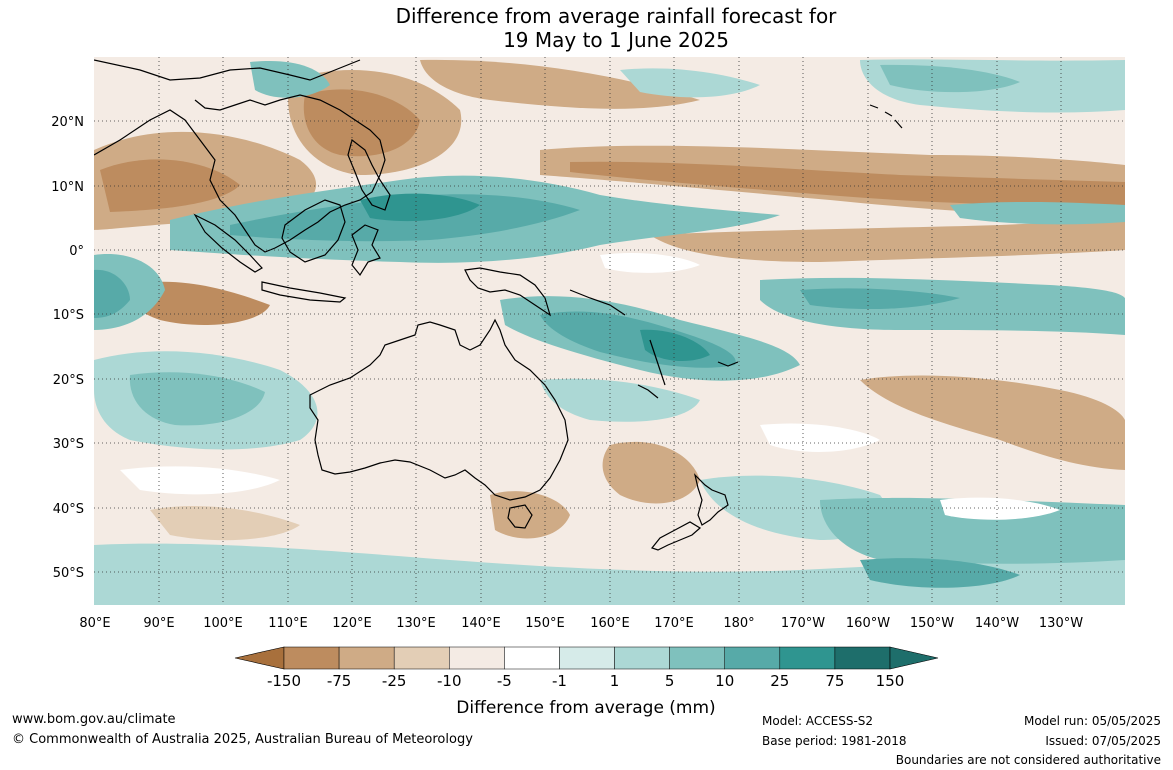 The height and width of the screenshot is (770, 1173). I want to click on colorbar-tick-label: 1, so click(615, 681).